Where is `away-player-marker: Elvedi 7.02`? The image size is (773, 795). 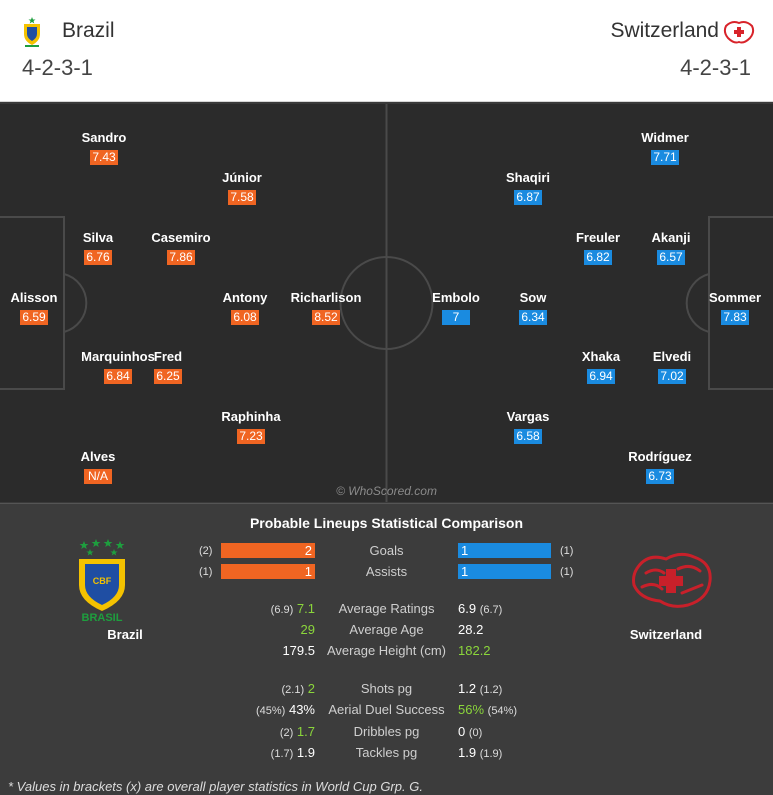
away-player-marker: Elvedi 7.02 is located at coordinates (672, 367).